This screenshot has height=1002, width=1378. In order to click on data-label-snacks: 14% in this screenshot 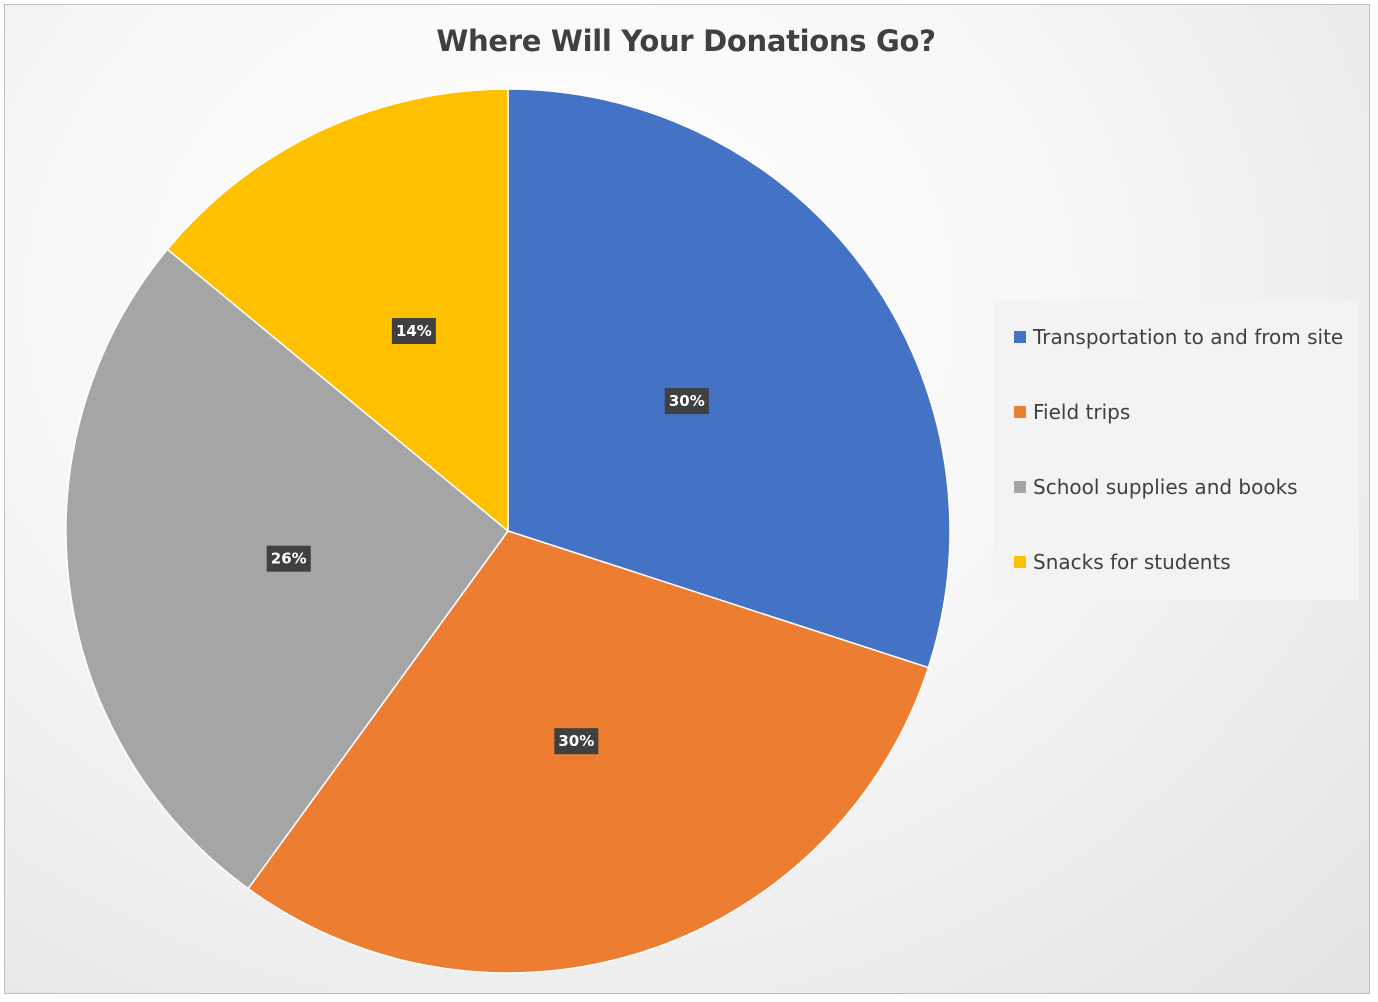, I will do `click(413, 331)`.